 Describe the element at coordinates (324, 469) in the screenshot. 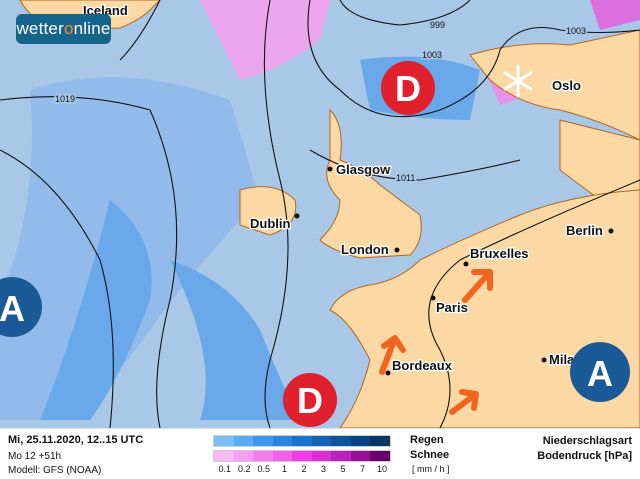

I see `scale-tick-label: 3` at that location.